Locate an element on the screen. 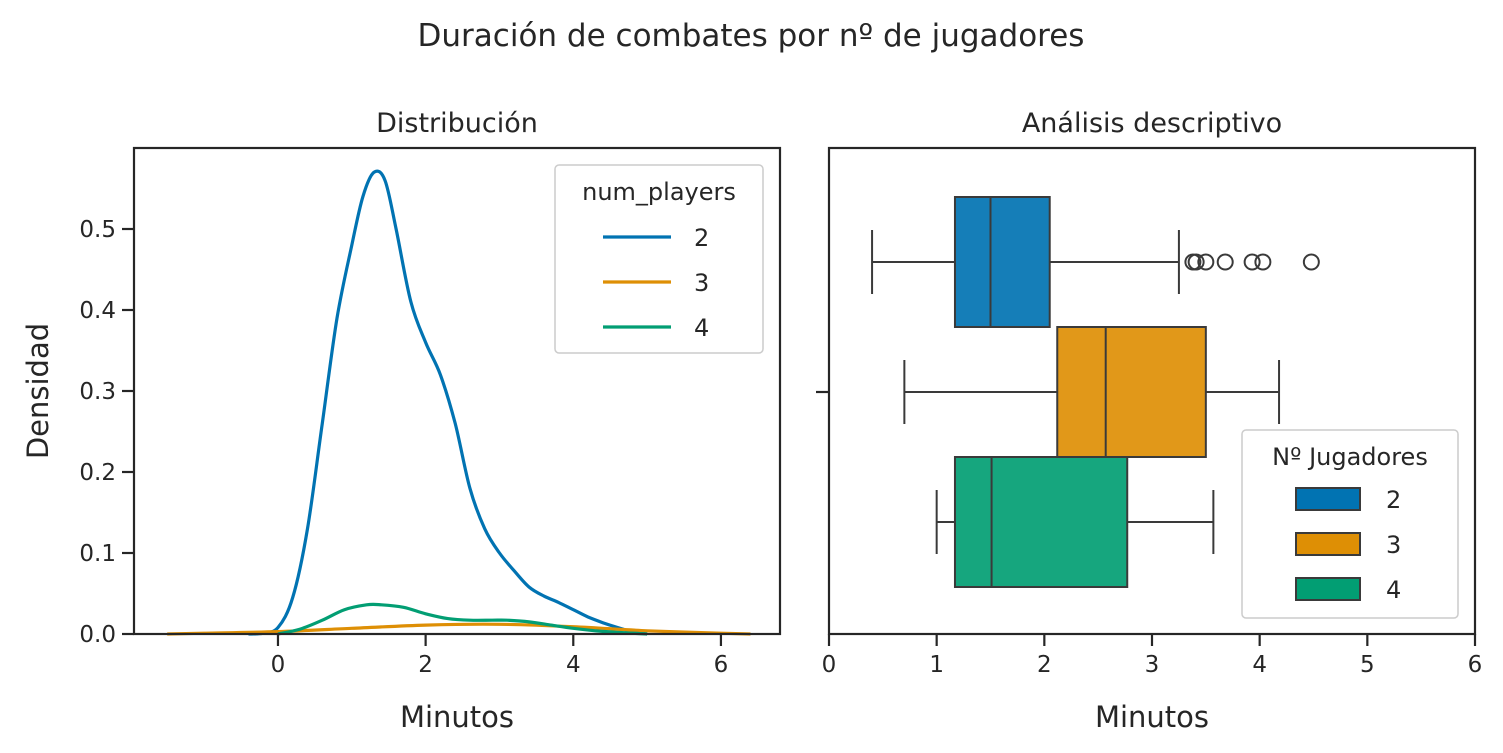 Image resolution: width=1503 pixels, height=753 pixels. kde-legend-label-3: 3 is located at coordinates (701, 283).